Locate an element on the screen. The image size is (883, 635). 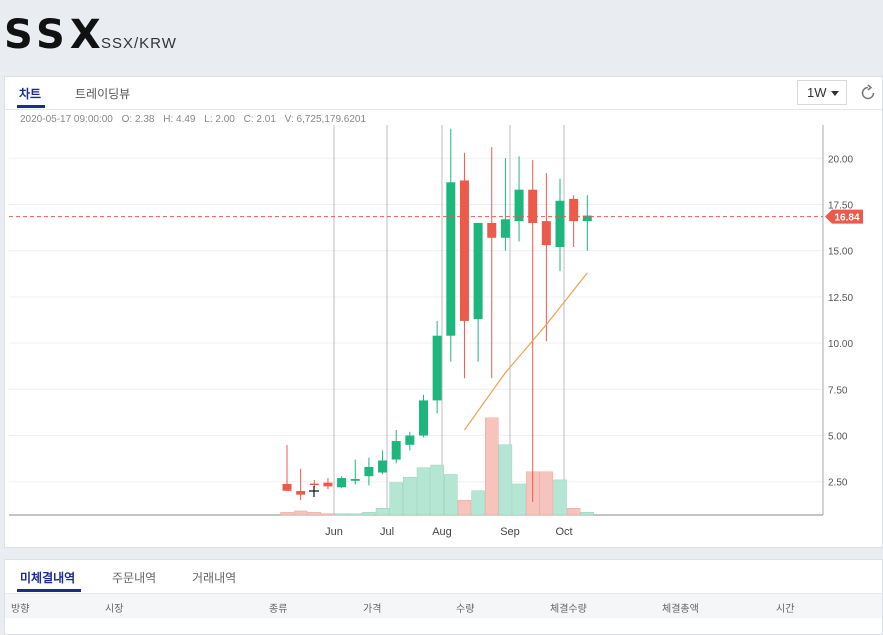
column-header: 시장 is located at coordinates (114, 609).